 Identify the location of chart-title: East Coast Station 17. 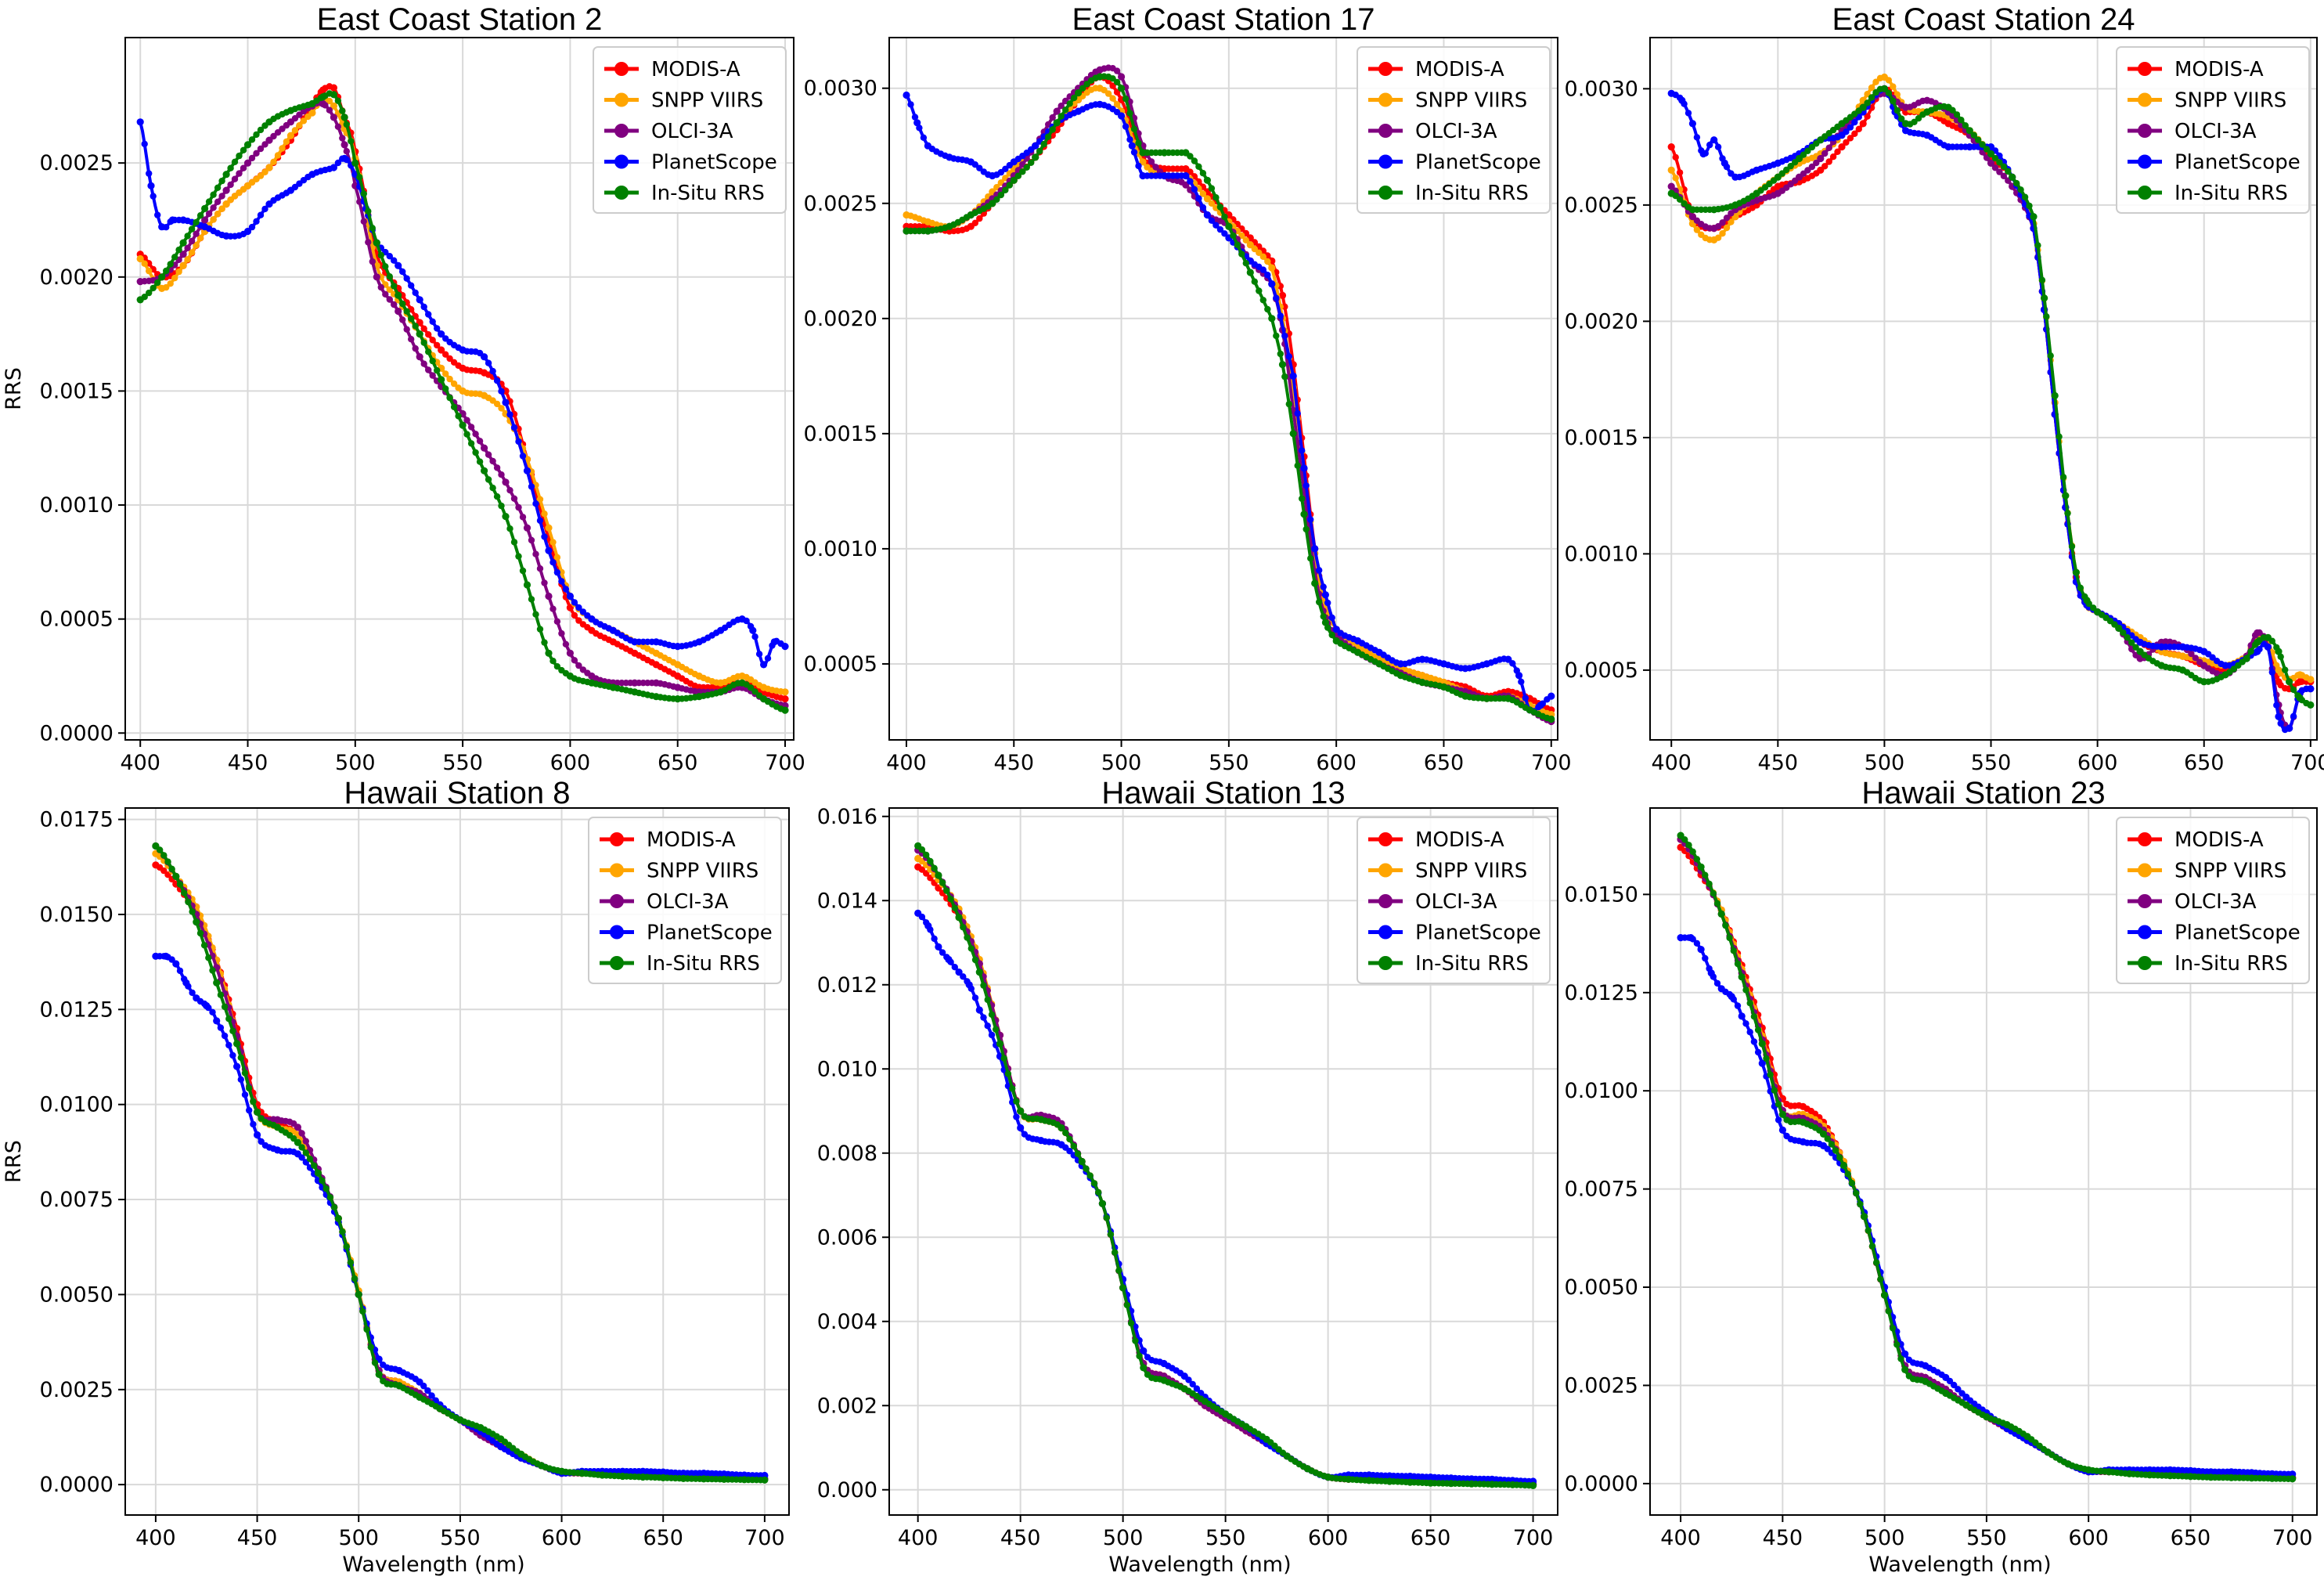
(1223, 19).